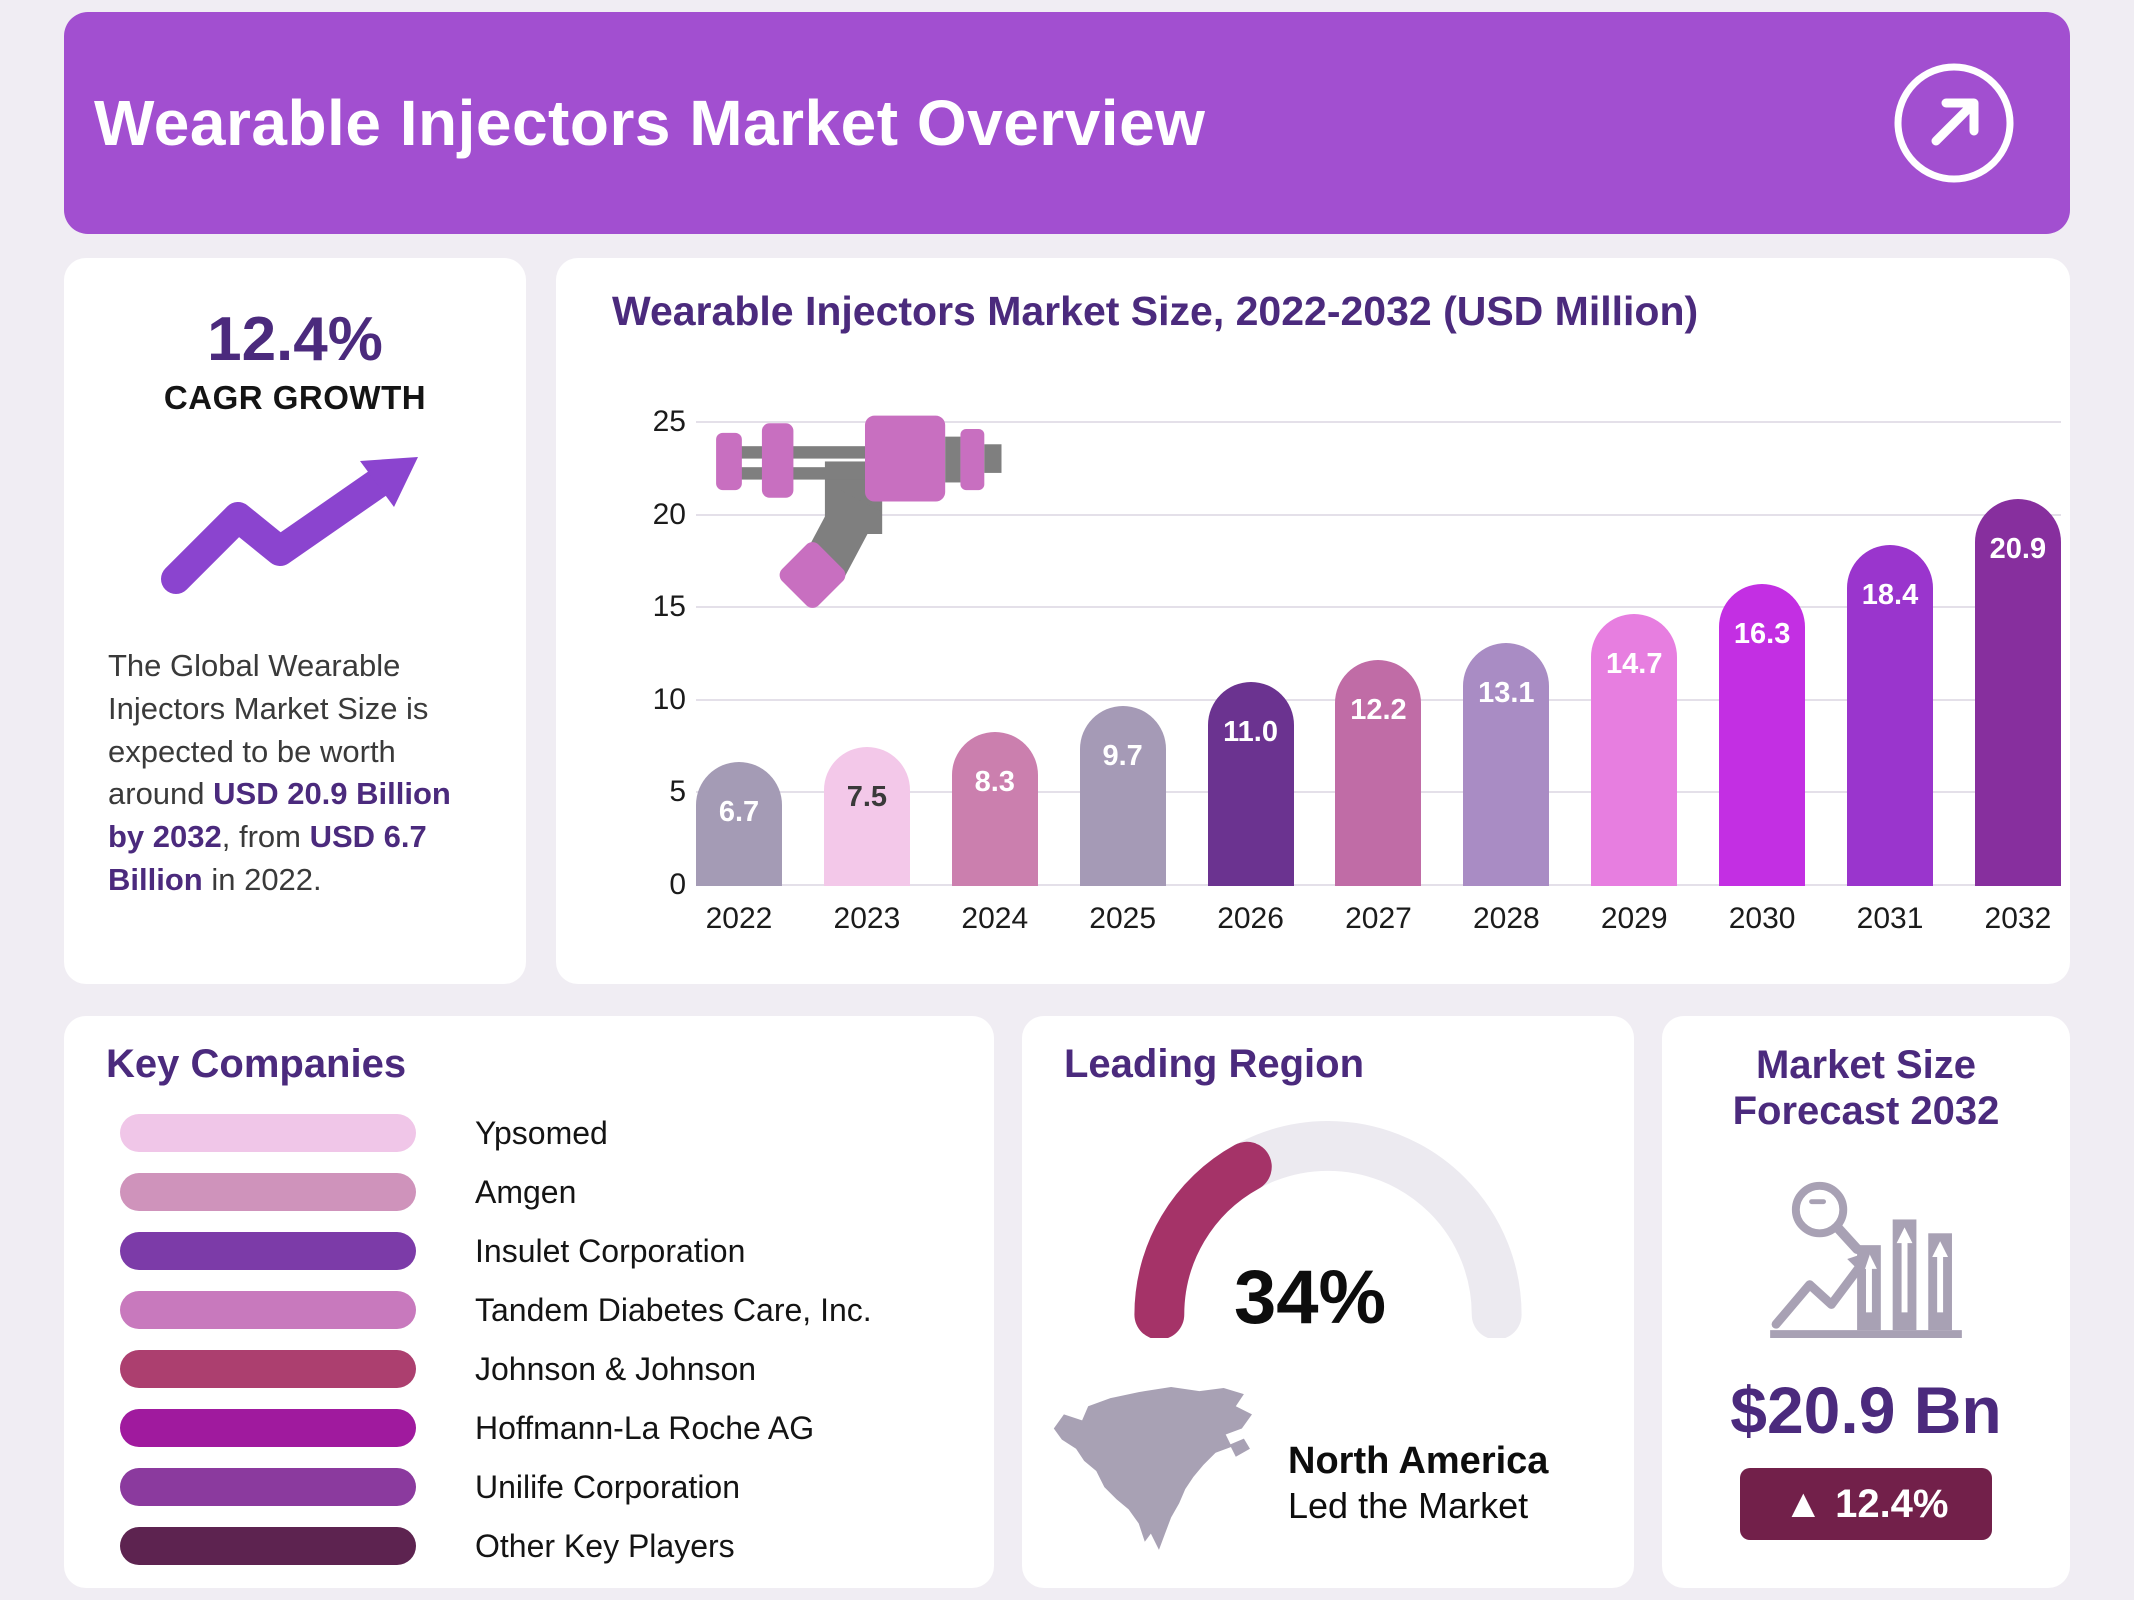 The image size is (2134, 1600). Describe the element at coordinates (1634, 664) in the screenshot. I see `bar-value-label: 14.7` at that location.